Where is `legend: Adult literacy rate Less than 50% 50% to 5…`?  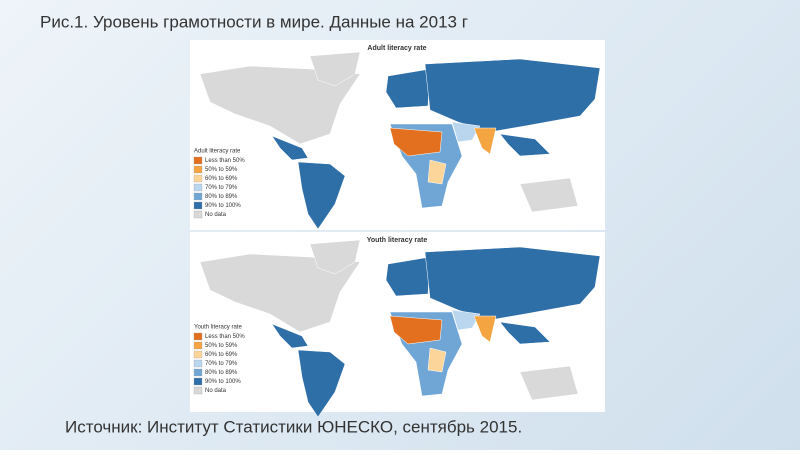
legend: Adult literacy rate Less than 50% 50% to 5… is located at coordinates (219, 184).